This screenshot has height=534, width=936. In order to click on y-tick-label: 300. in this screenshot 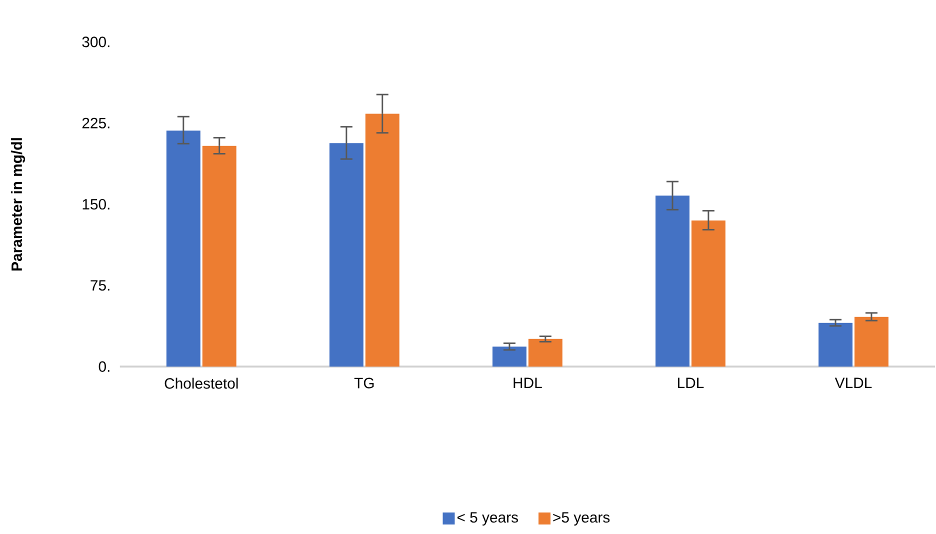, I will do `click(96, 42)`.